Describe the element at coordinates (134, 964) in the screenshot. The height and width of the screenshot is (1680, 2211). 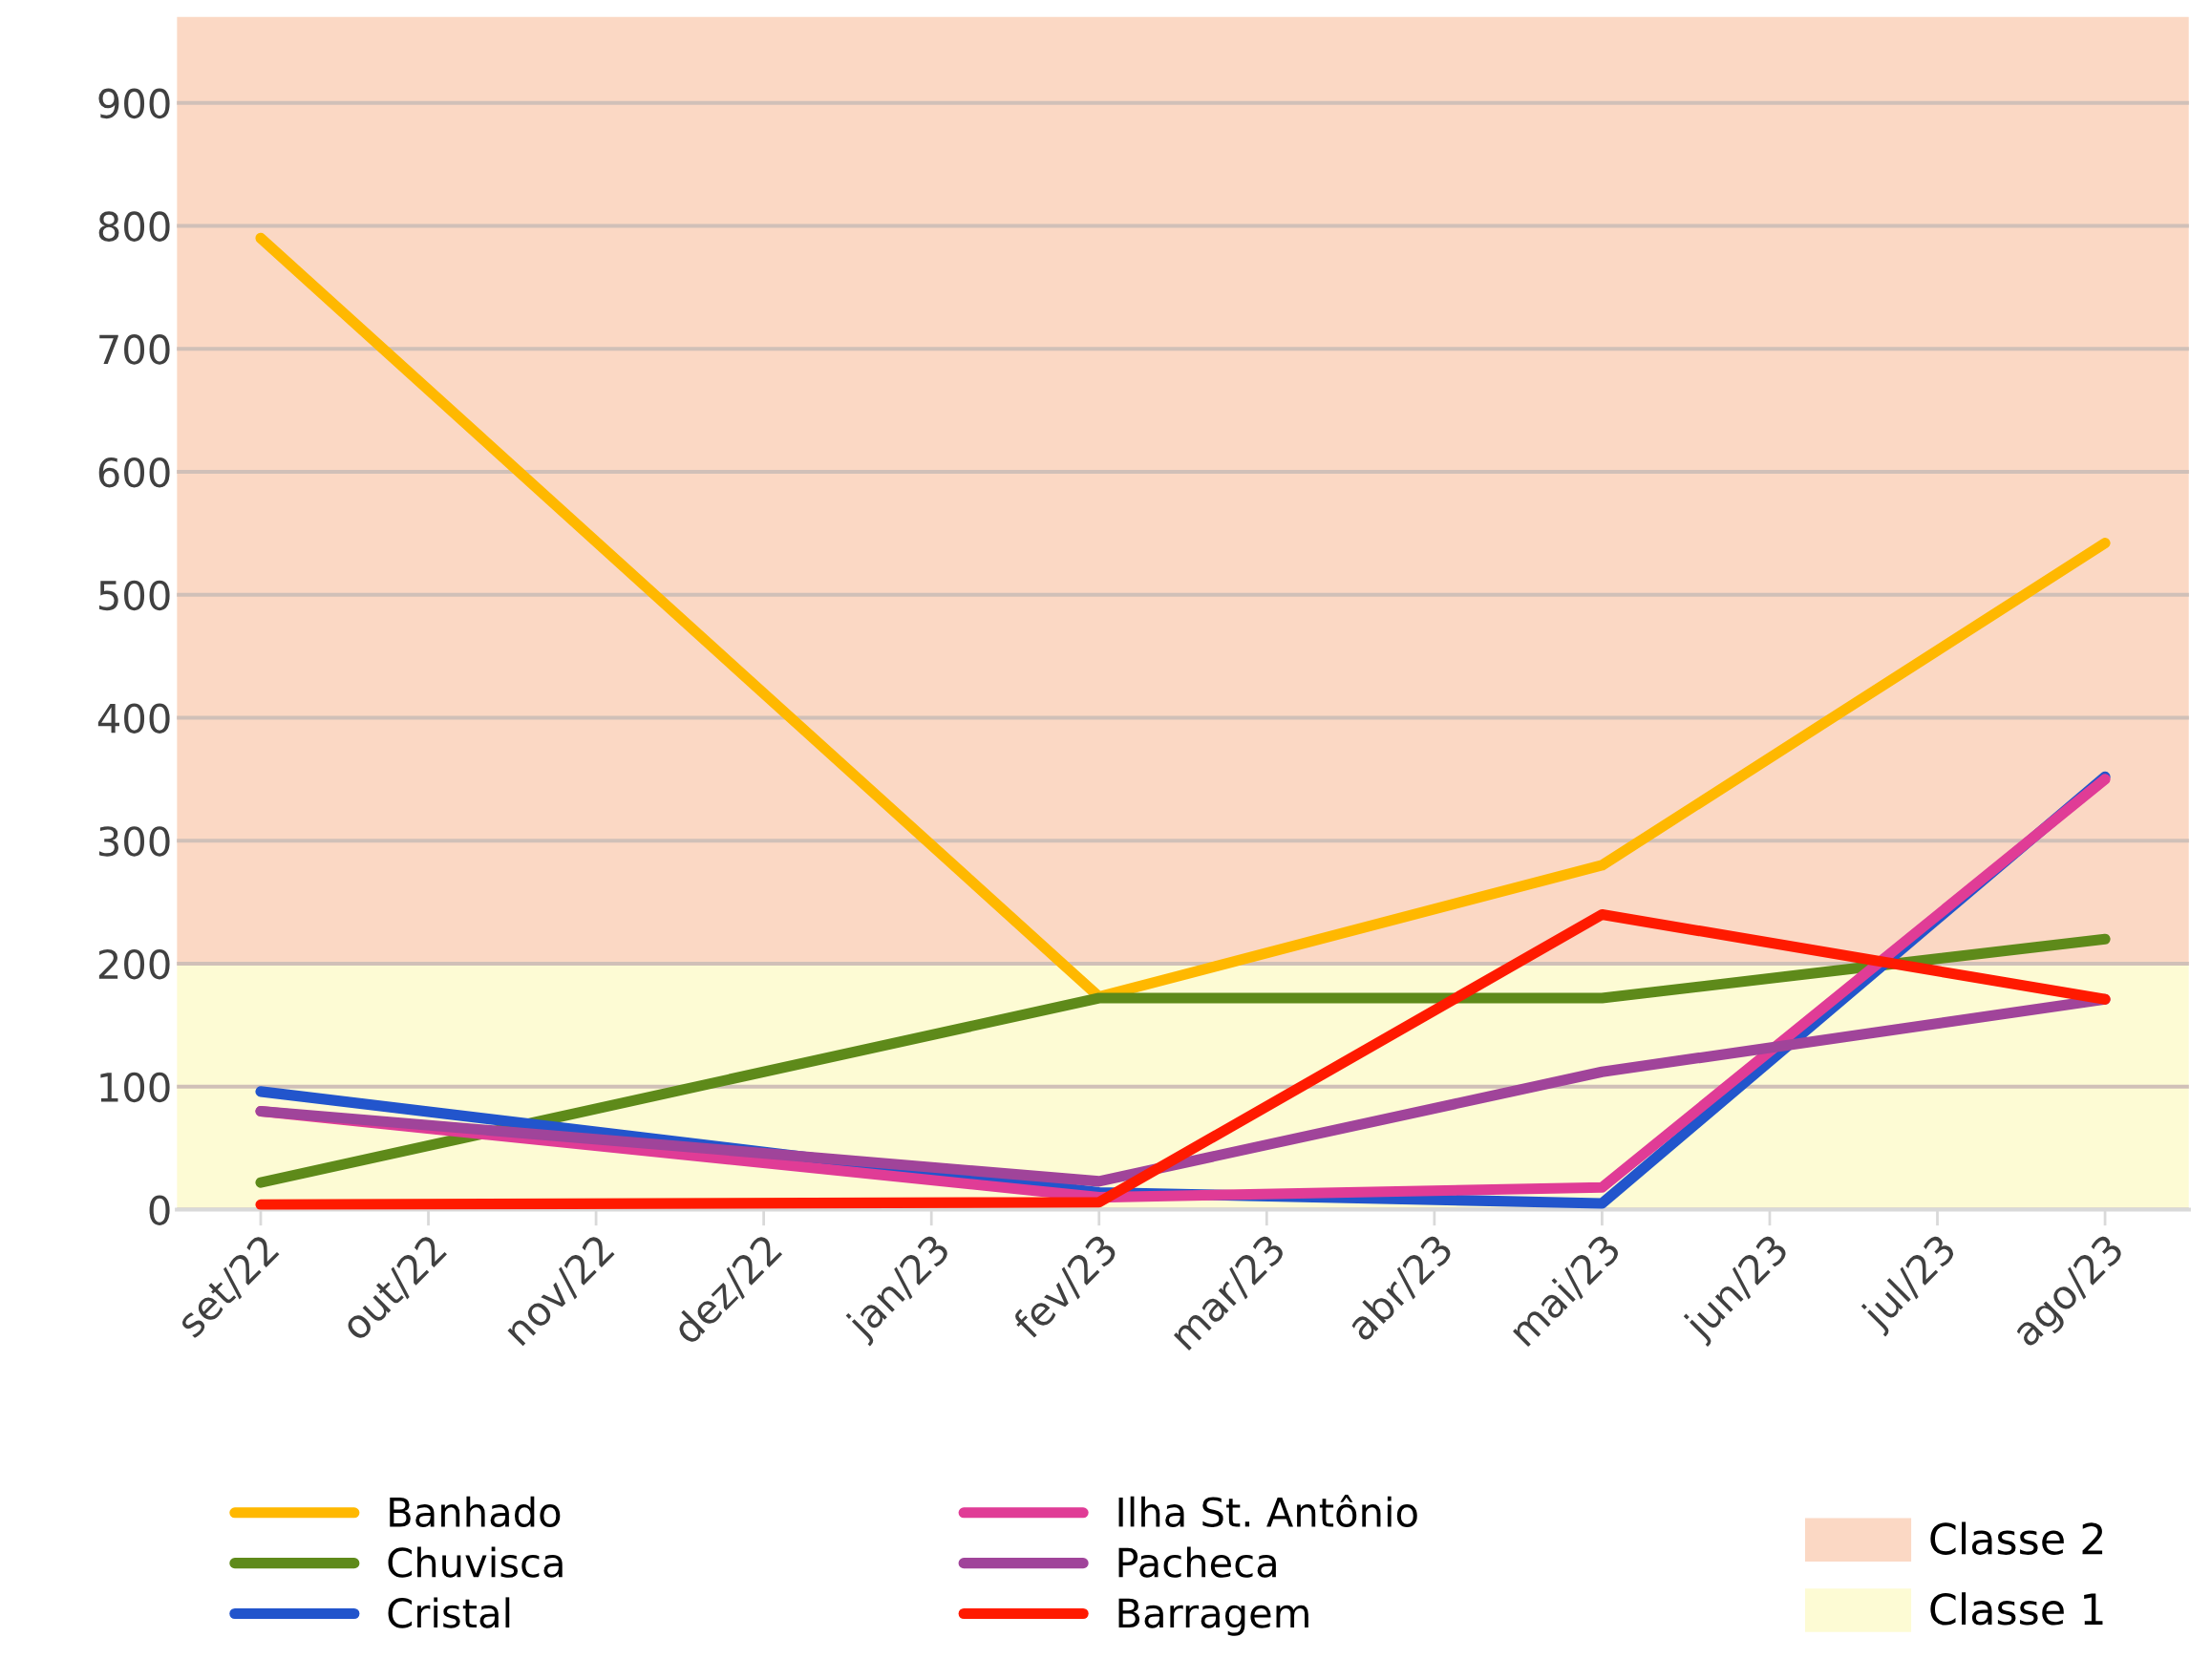
I see `y-tick-label: 200` at that location.